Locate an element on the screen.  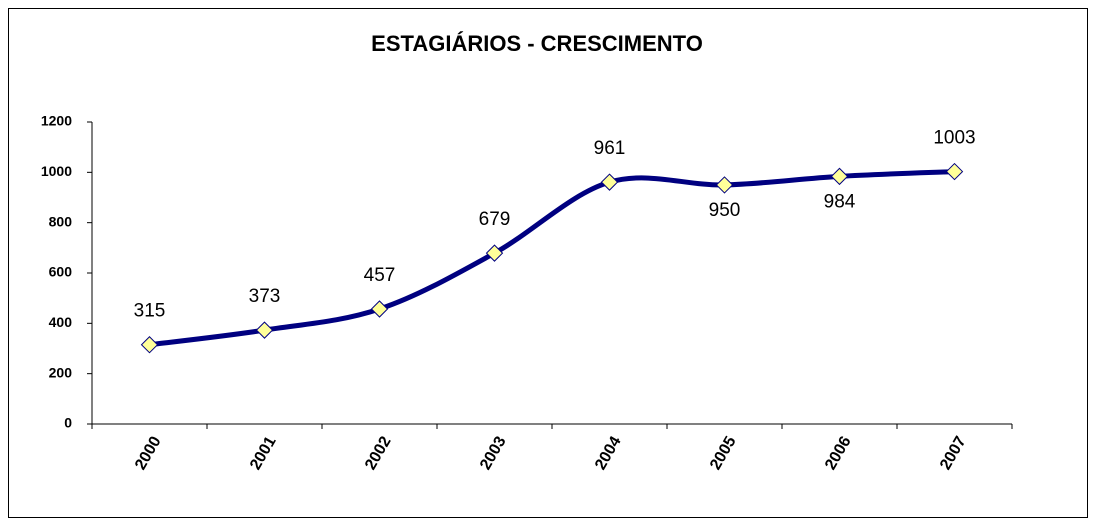
data-label: 984 is located at coordinates (840, 201).